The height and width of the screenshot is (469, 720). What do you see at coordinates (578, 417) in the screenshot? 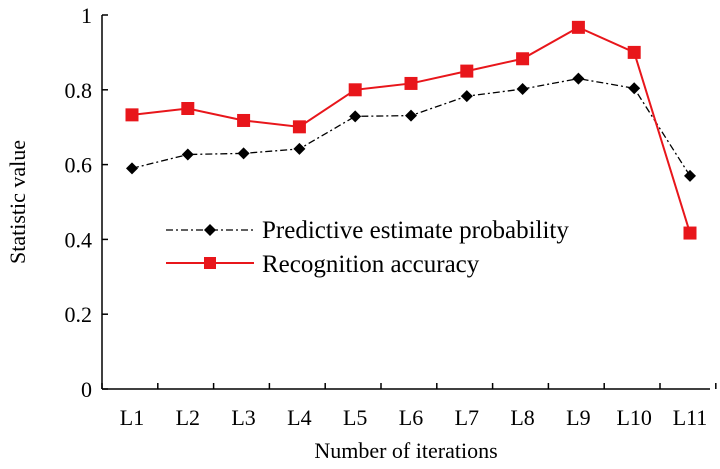
I see `x-tick-label: L9` at bounding box center [578, 417].